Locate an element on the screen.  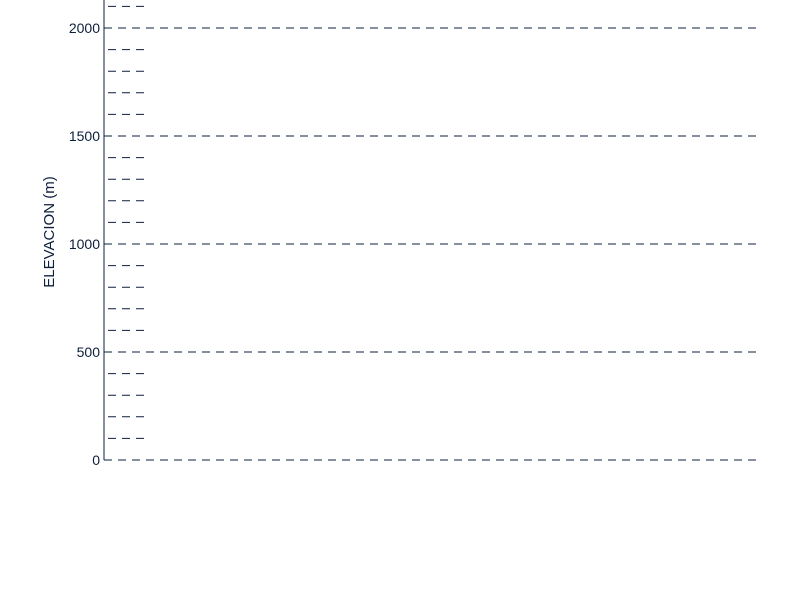
minor-gridlines is located at coordinates (126, 222).